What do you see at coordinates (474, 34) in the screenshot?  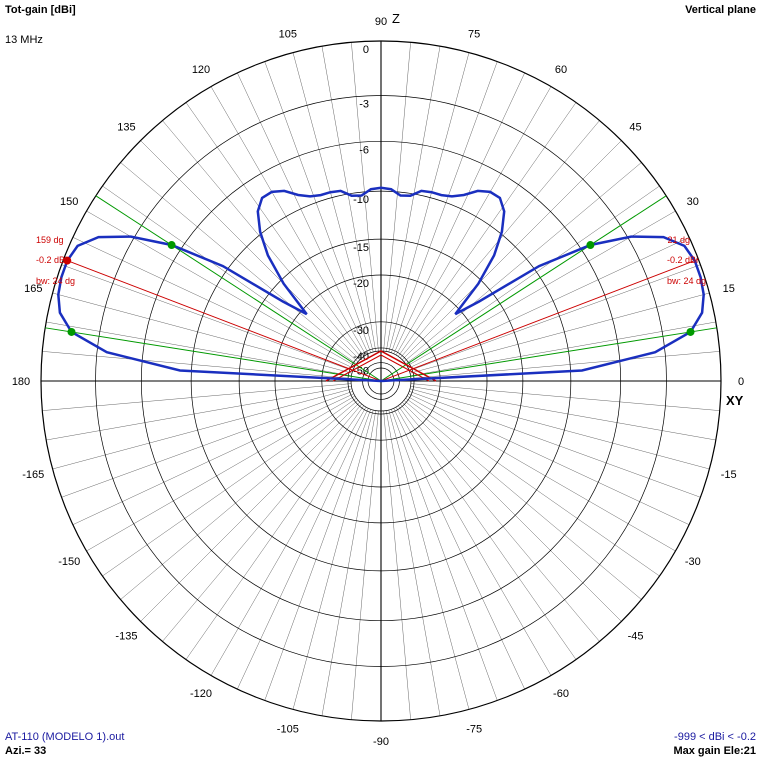 I see `angle-tick-label: 75` at bounding box center [474, 34].